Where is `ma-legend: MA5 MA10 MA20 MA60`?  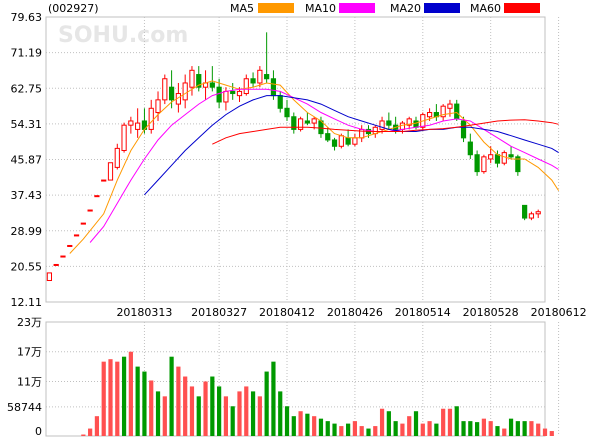 ma-legend: MA5 MA10 MA20 MA60 is located at coordinates (385, 8).